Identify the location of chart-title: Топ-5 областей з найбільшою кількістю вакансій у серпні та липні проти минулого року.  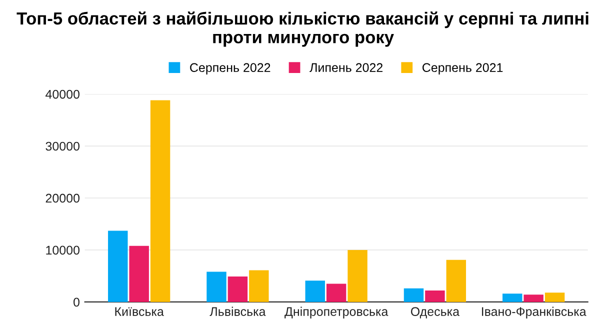
(302, 29).